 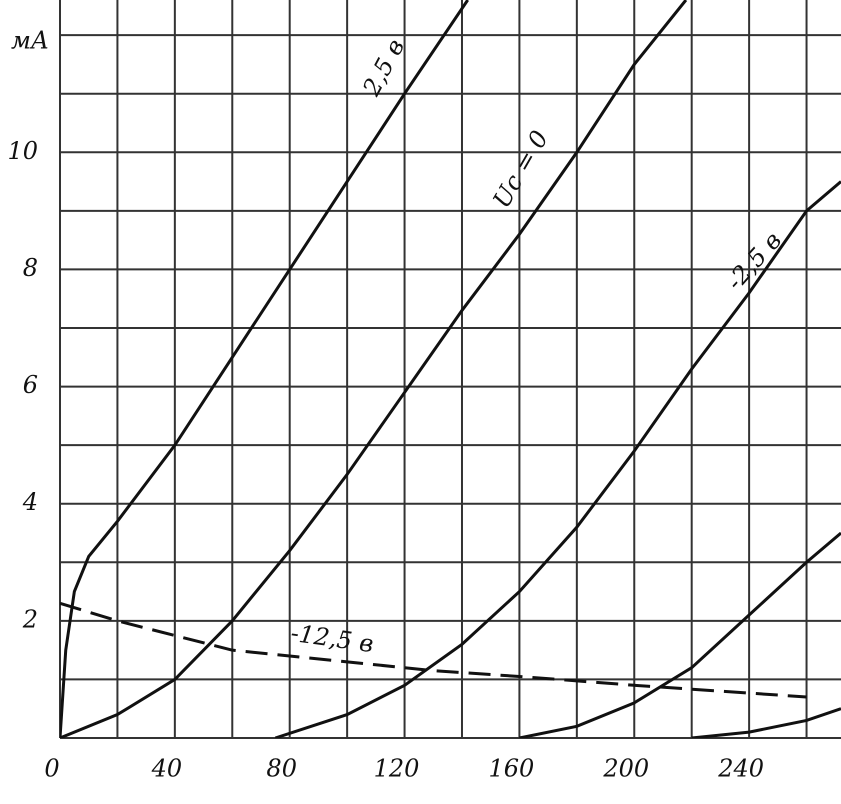 What do you see at coordinates (512, 769) in the screenshot?
I see `x-tick-label: 160` at bounding box center [512, 769].